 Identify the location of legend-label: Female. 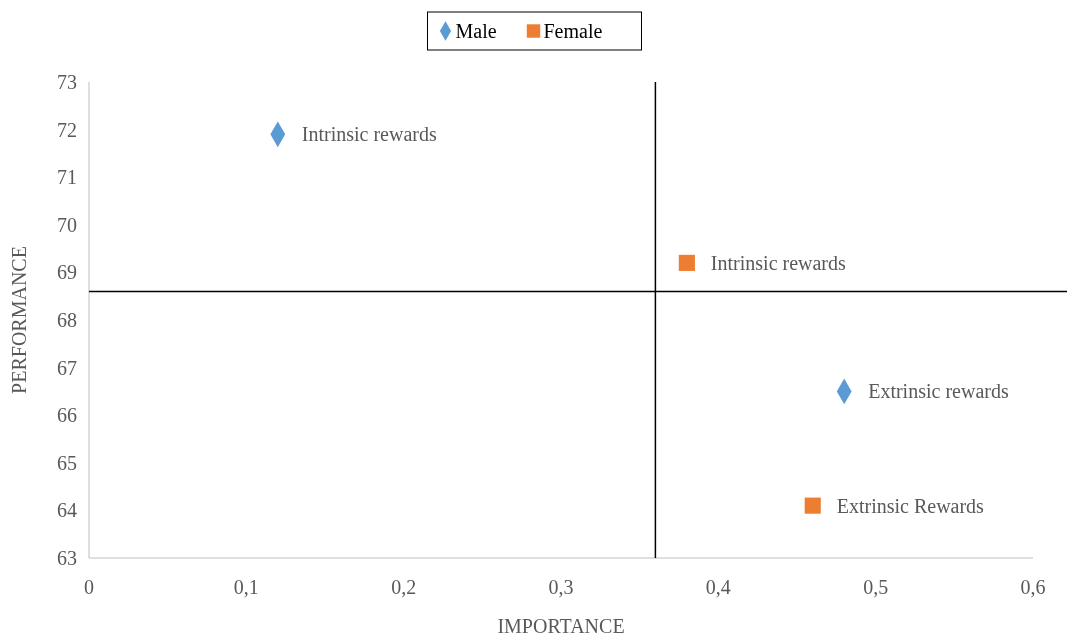
(573, 31).